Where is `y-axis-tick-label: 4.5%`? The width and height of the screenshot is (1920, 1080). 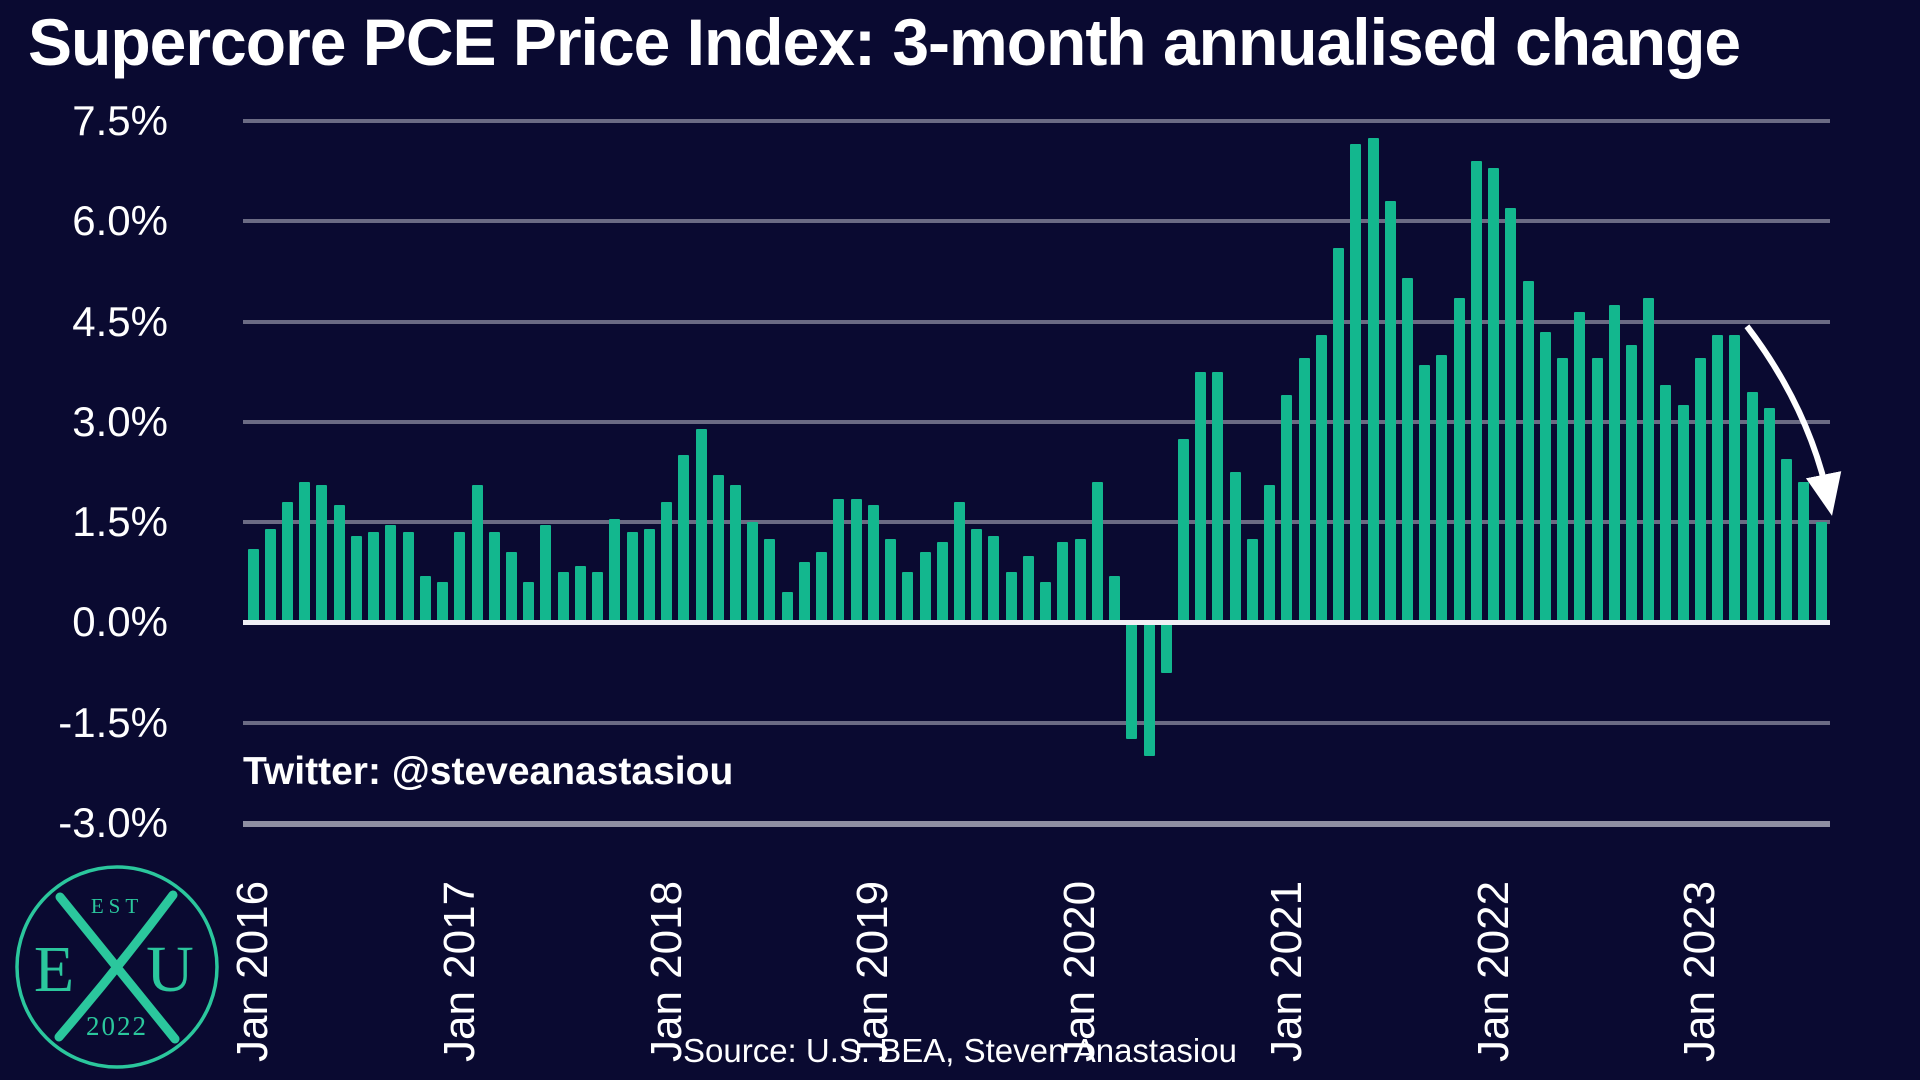 y-axis-tick-label: 4.5% is located at coordinates (120, 321).